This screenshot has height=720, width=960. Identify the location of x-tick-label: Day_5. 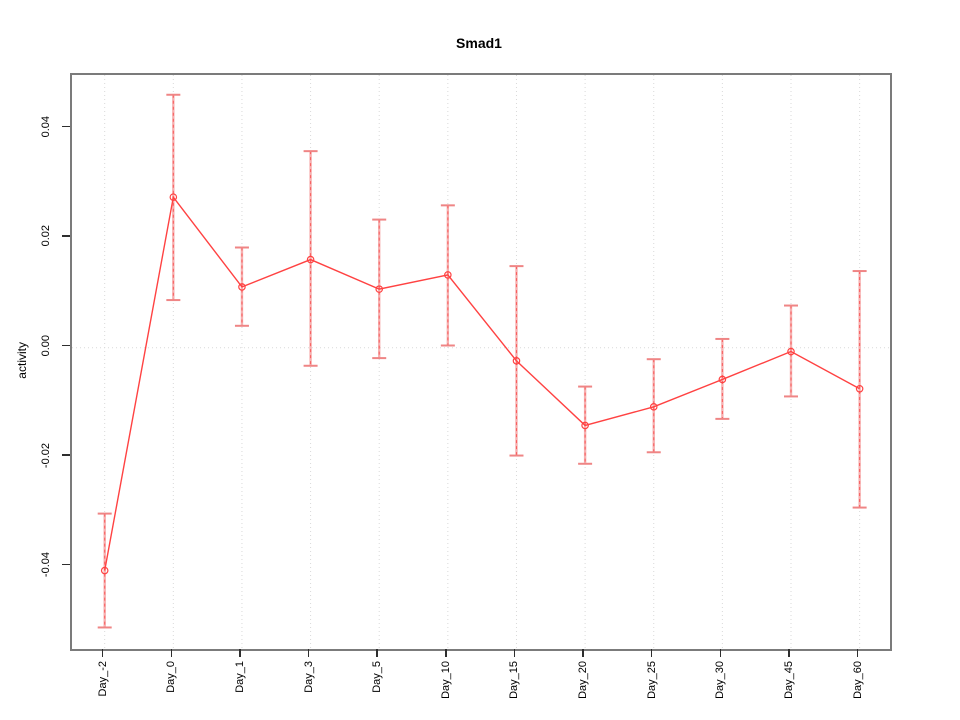
(377, 690).